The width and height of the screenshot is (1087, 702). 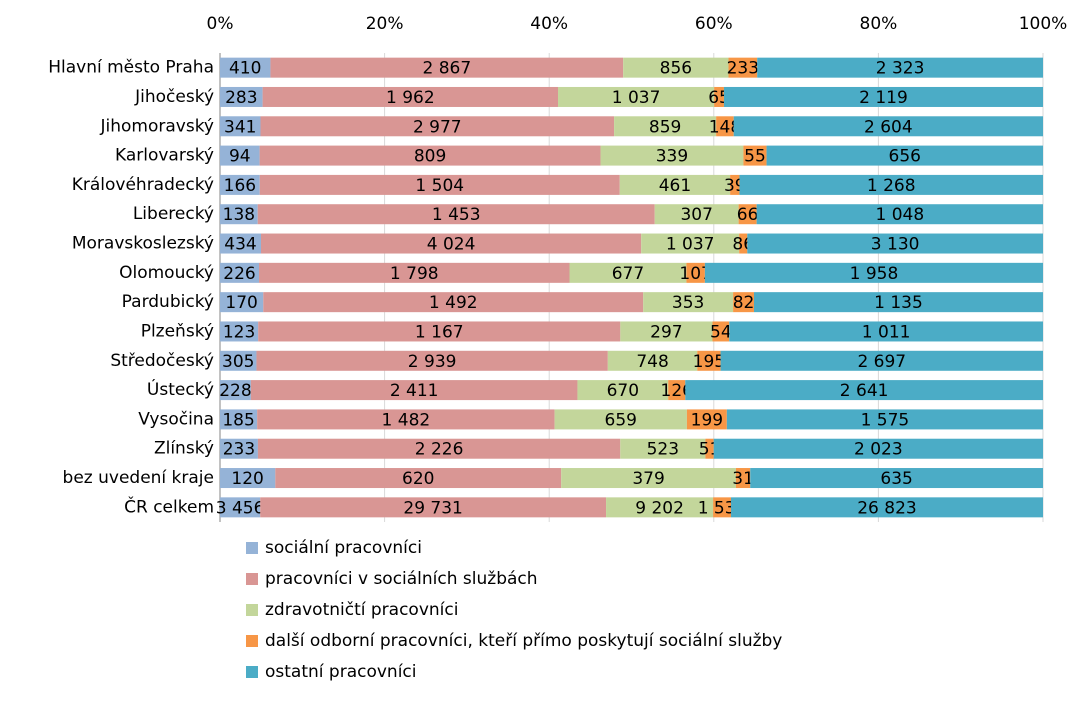 What do you see at coordinates (252, 579) in the screenshot?
I see `legend-swatch` at bounding box center [252, 579].